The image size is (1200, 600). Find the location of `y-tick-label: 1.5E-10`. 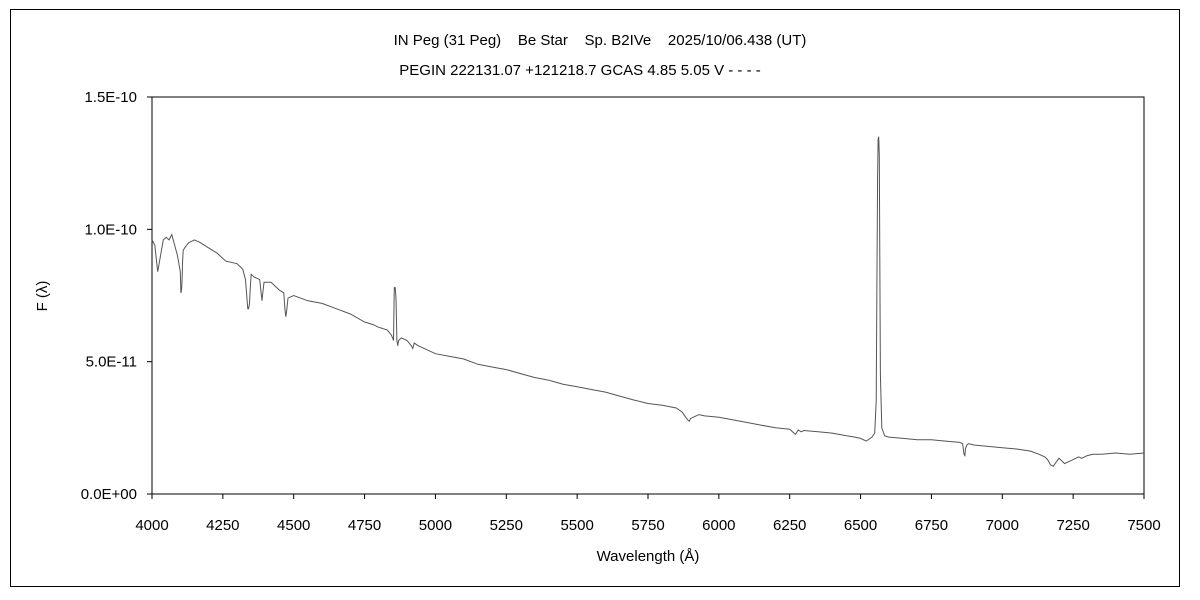

y-tick-label: 1.5E-10 is located at coordinates (110, 97).